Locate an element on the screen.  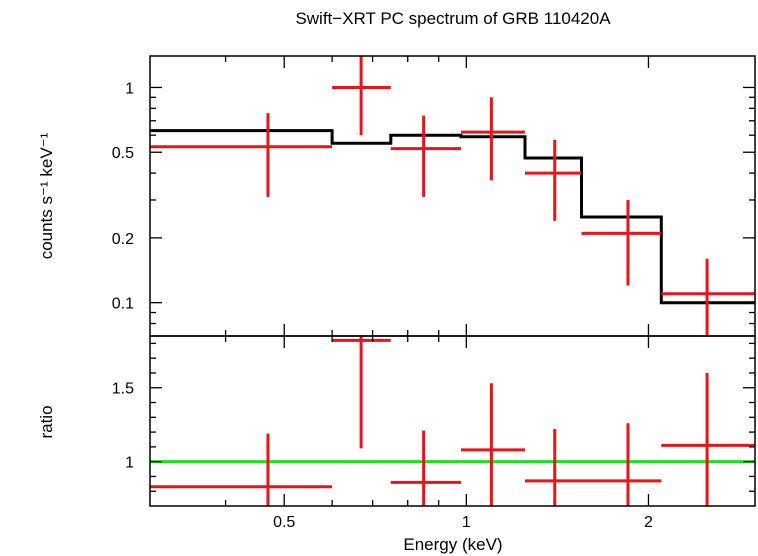
x-axis-label: Energy (keV) is located at coordinates (452, 544).